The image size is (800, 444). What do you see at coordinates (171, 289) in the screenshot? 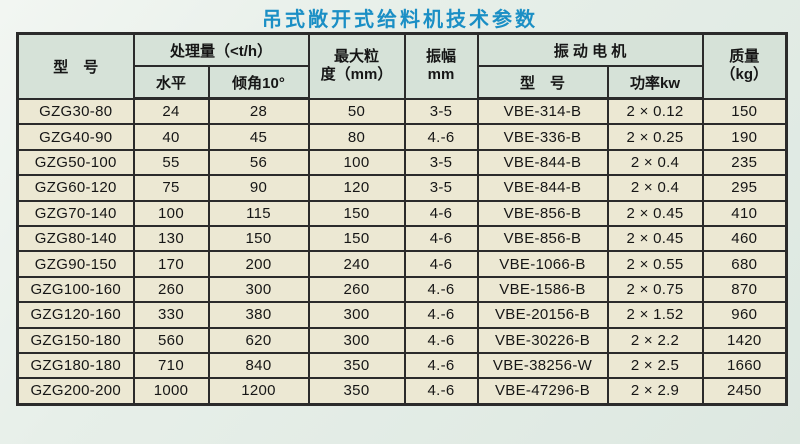
I see `capacity-horizontal-cell: 260` at bounding box center [171, 289].